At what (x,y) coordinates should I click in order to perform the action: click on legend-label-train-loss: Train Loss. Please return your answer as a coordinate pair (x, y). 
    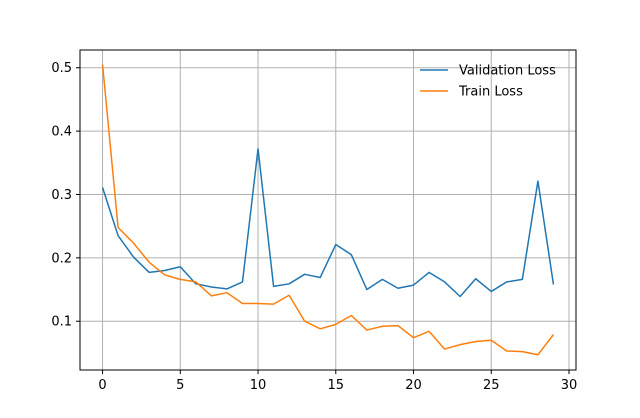
    Looking at the image, I should click on (490, 92).